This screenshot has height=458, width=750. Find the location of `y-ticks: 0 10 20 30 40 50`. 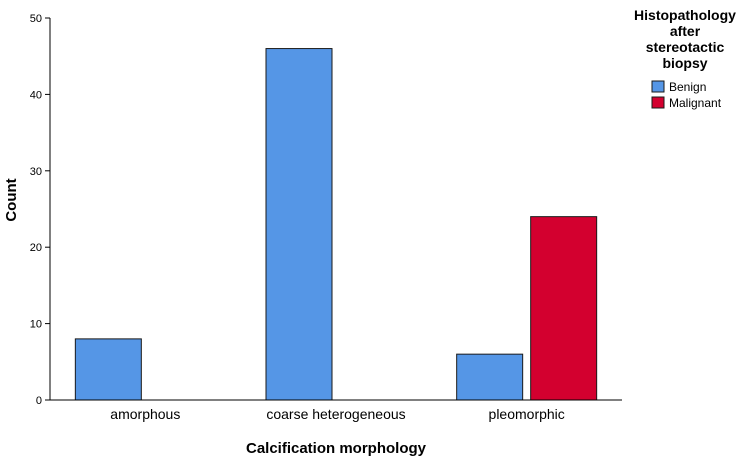

y-ticks: 0 10 20 30 40 50 is located at coordinates (40, 210).